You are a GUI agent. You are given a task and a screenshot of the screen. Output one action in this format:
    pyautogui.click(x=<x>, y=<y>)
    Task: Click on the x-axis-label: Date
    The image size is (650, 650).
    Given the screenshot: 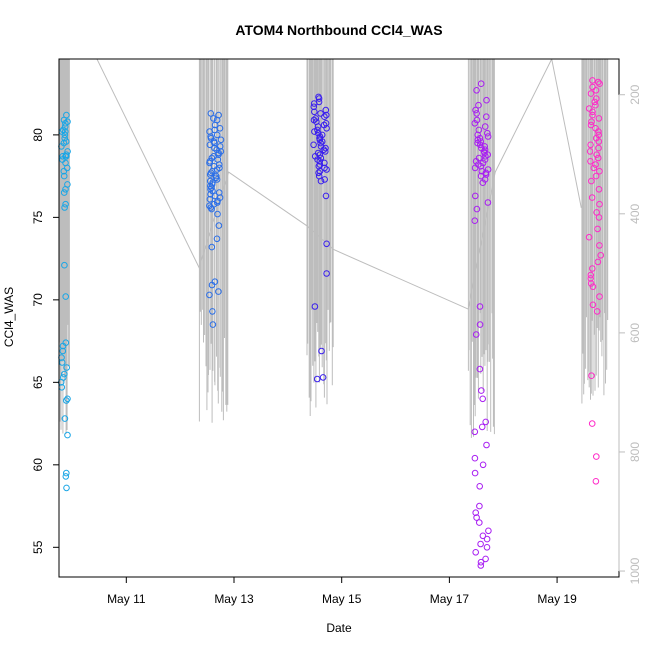 What is the action you would take?
    pyautogui.click(x=339, y=628)
    